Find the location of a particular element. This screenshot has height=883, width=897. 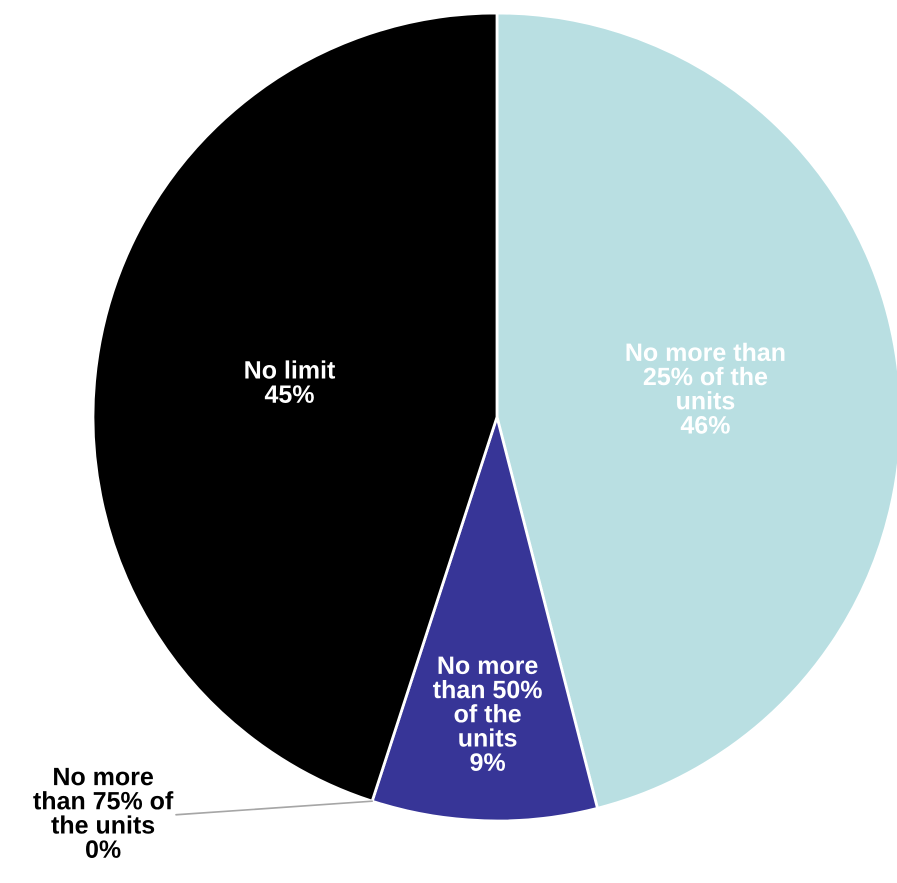

data-label: 9% is located at coordinates (488, 762).